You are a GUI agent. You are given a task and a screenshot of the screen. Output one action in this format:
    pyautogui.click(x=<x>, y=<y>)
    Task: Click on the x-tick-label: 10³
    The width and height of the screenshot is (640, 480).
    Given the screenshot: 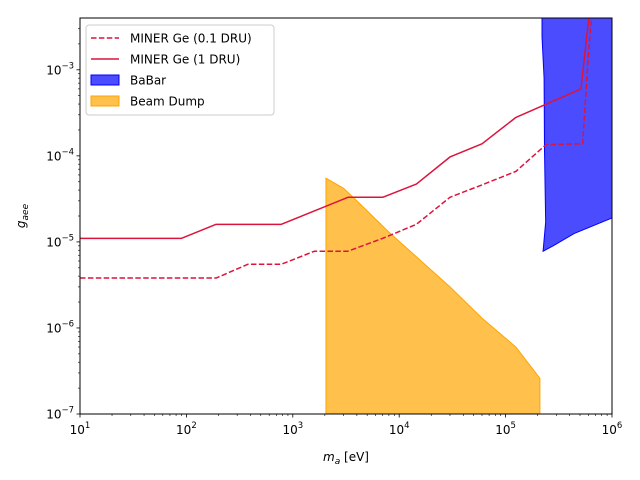 What is the action you would take?
    pyautogui.click(x=292, y=429)
    